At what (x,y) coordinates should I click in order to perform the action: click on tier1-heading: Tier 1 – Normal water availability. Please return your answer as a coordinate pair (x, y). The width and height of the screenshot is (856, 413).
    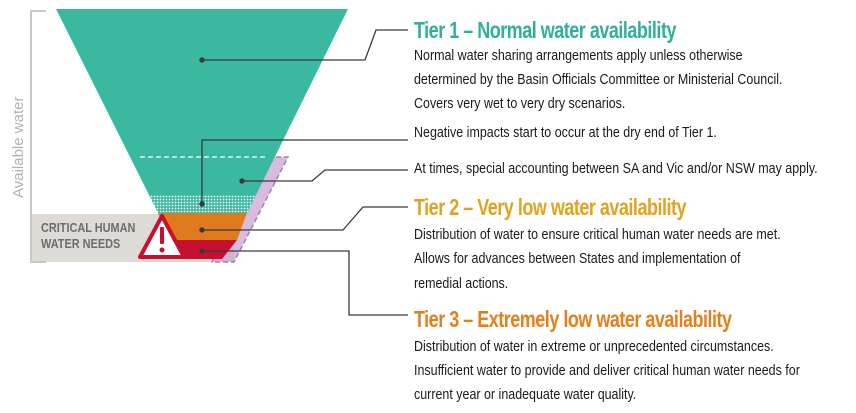
    Looking at the image, I should click on (545, 30).